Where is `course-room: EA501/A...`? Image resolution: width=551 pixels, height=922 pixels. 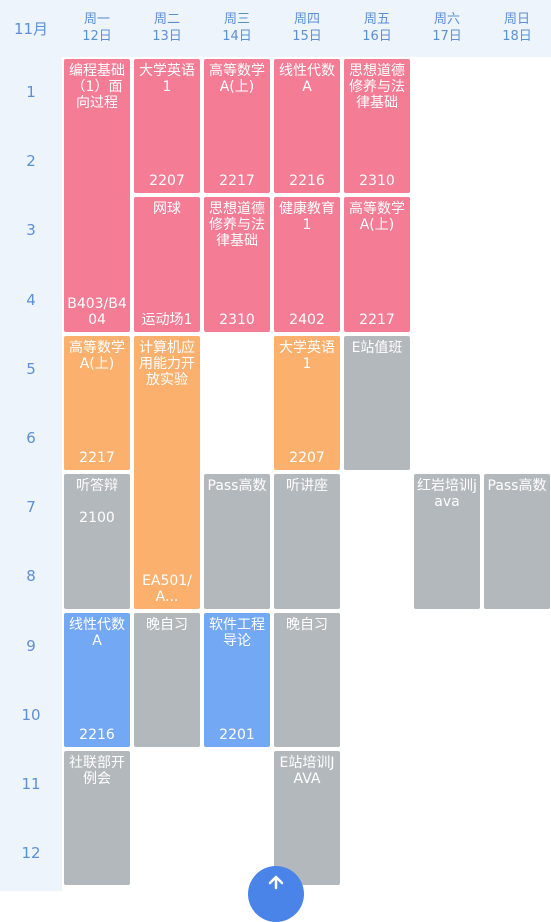 course-room: EA501/A... is located at coordinates (167, 588).